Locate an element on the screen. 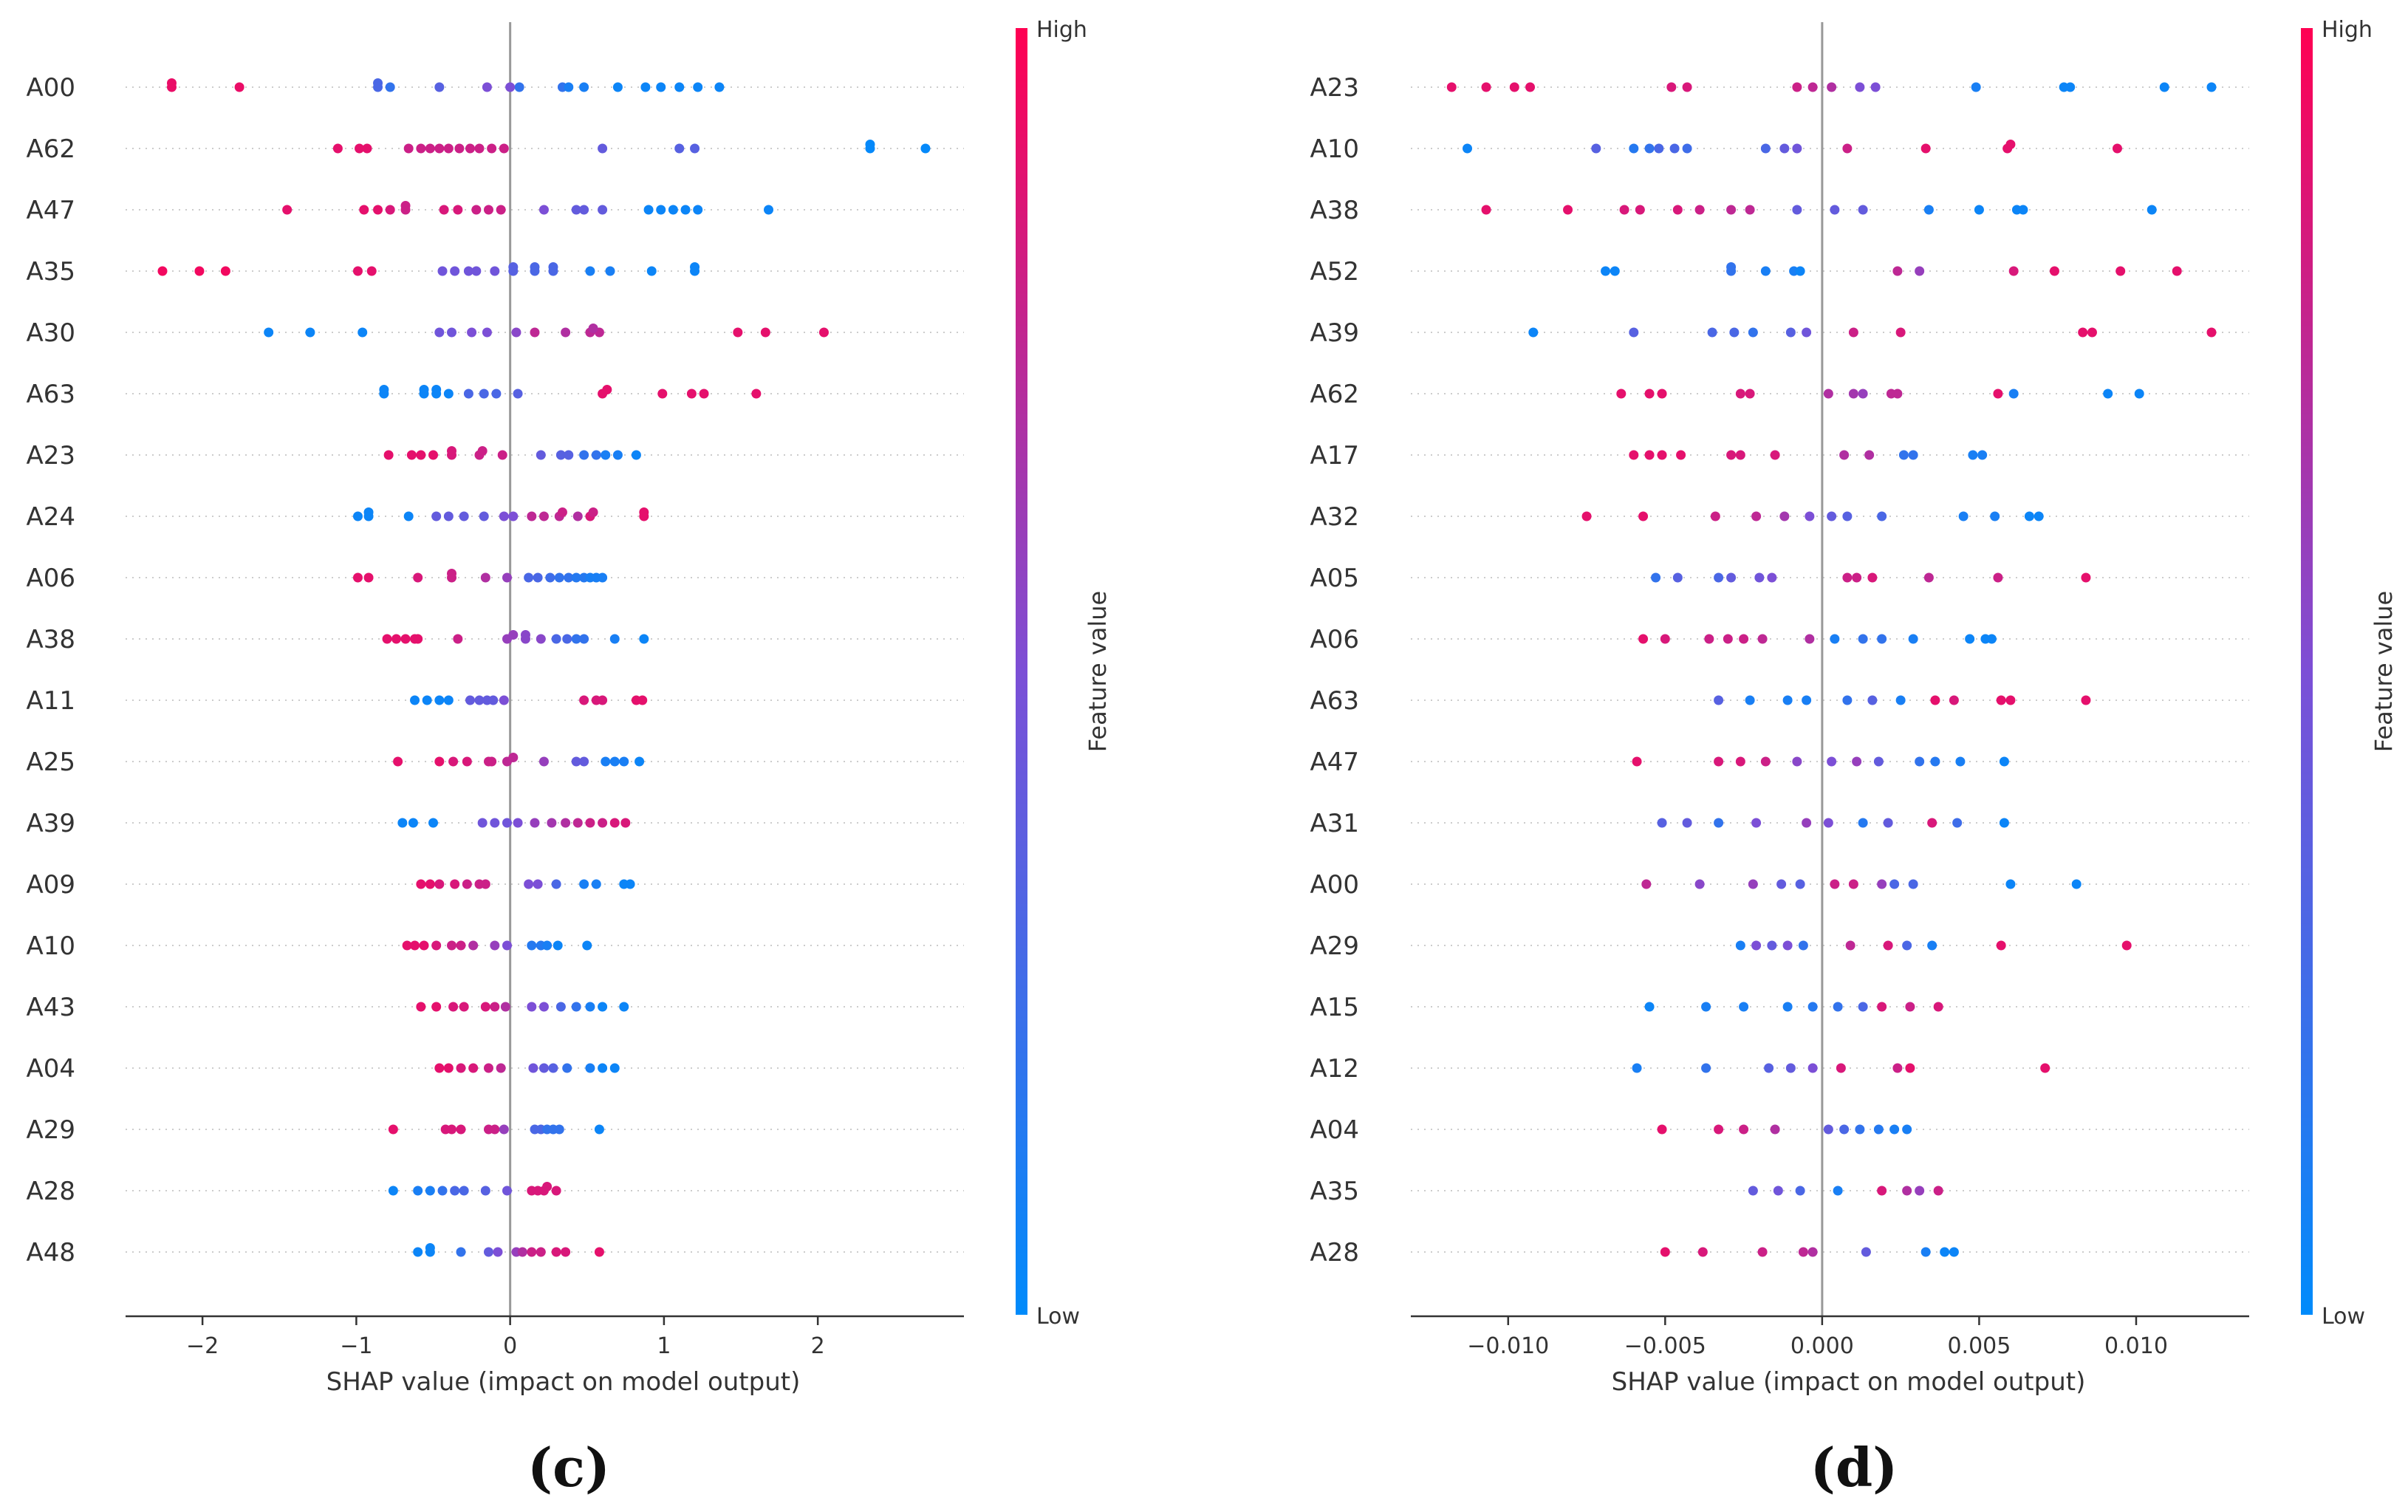 This screenshot has height=1512, width=2408. colorbar-low-label: Low is located at coordinates (1058, 1317).